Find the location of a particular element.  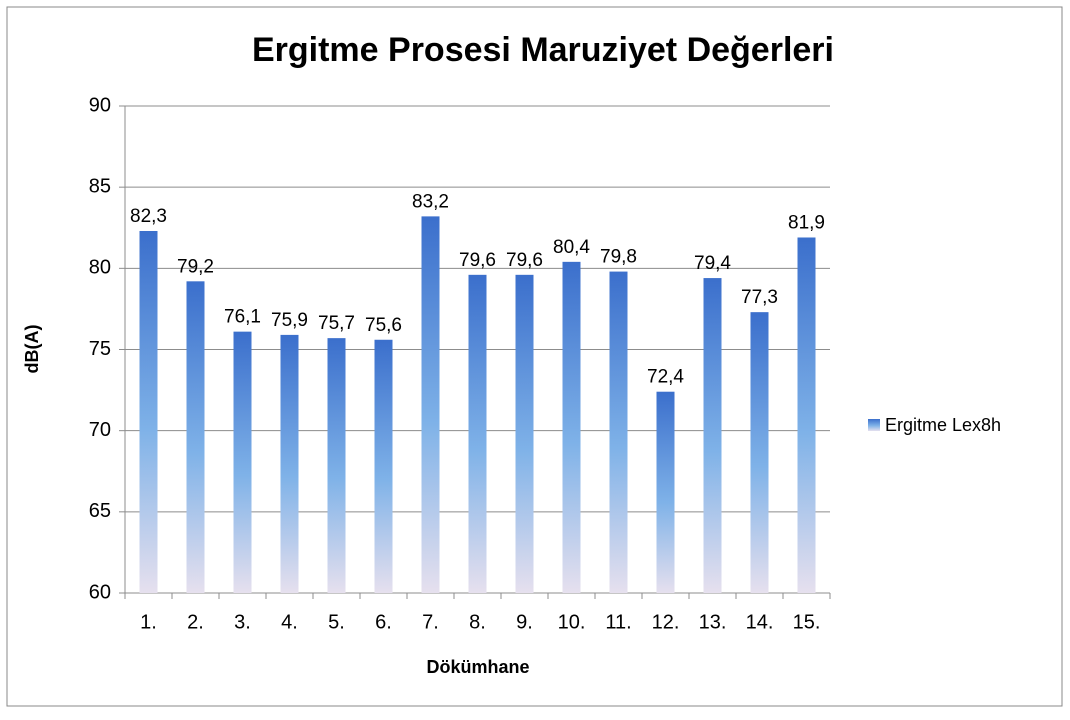

x-tick-label: 8. is located at coordinates (477, 622).